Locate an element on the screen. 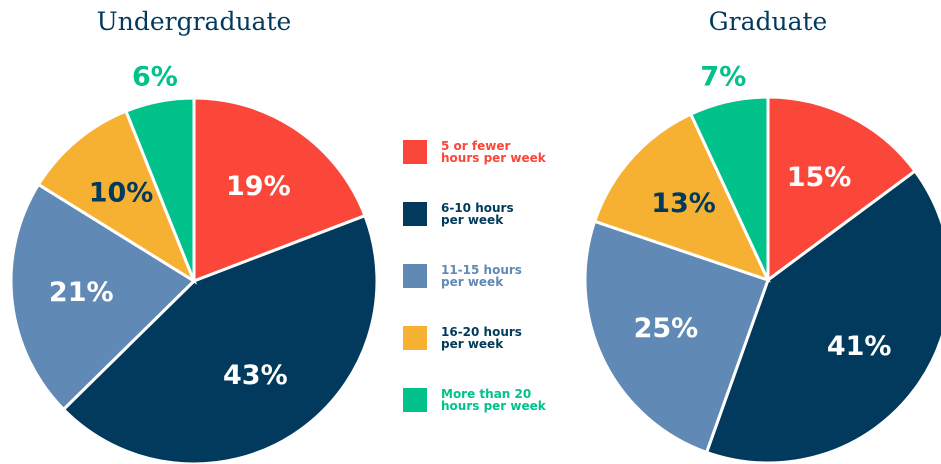  data-label: 41% is located at coordinates (859, 346).